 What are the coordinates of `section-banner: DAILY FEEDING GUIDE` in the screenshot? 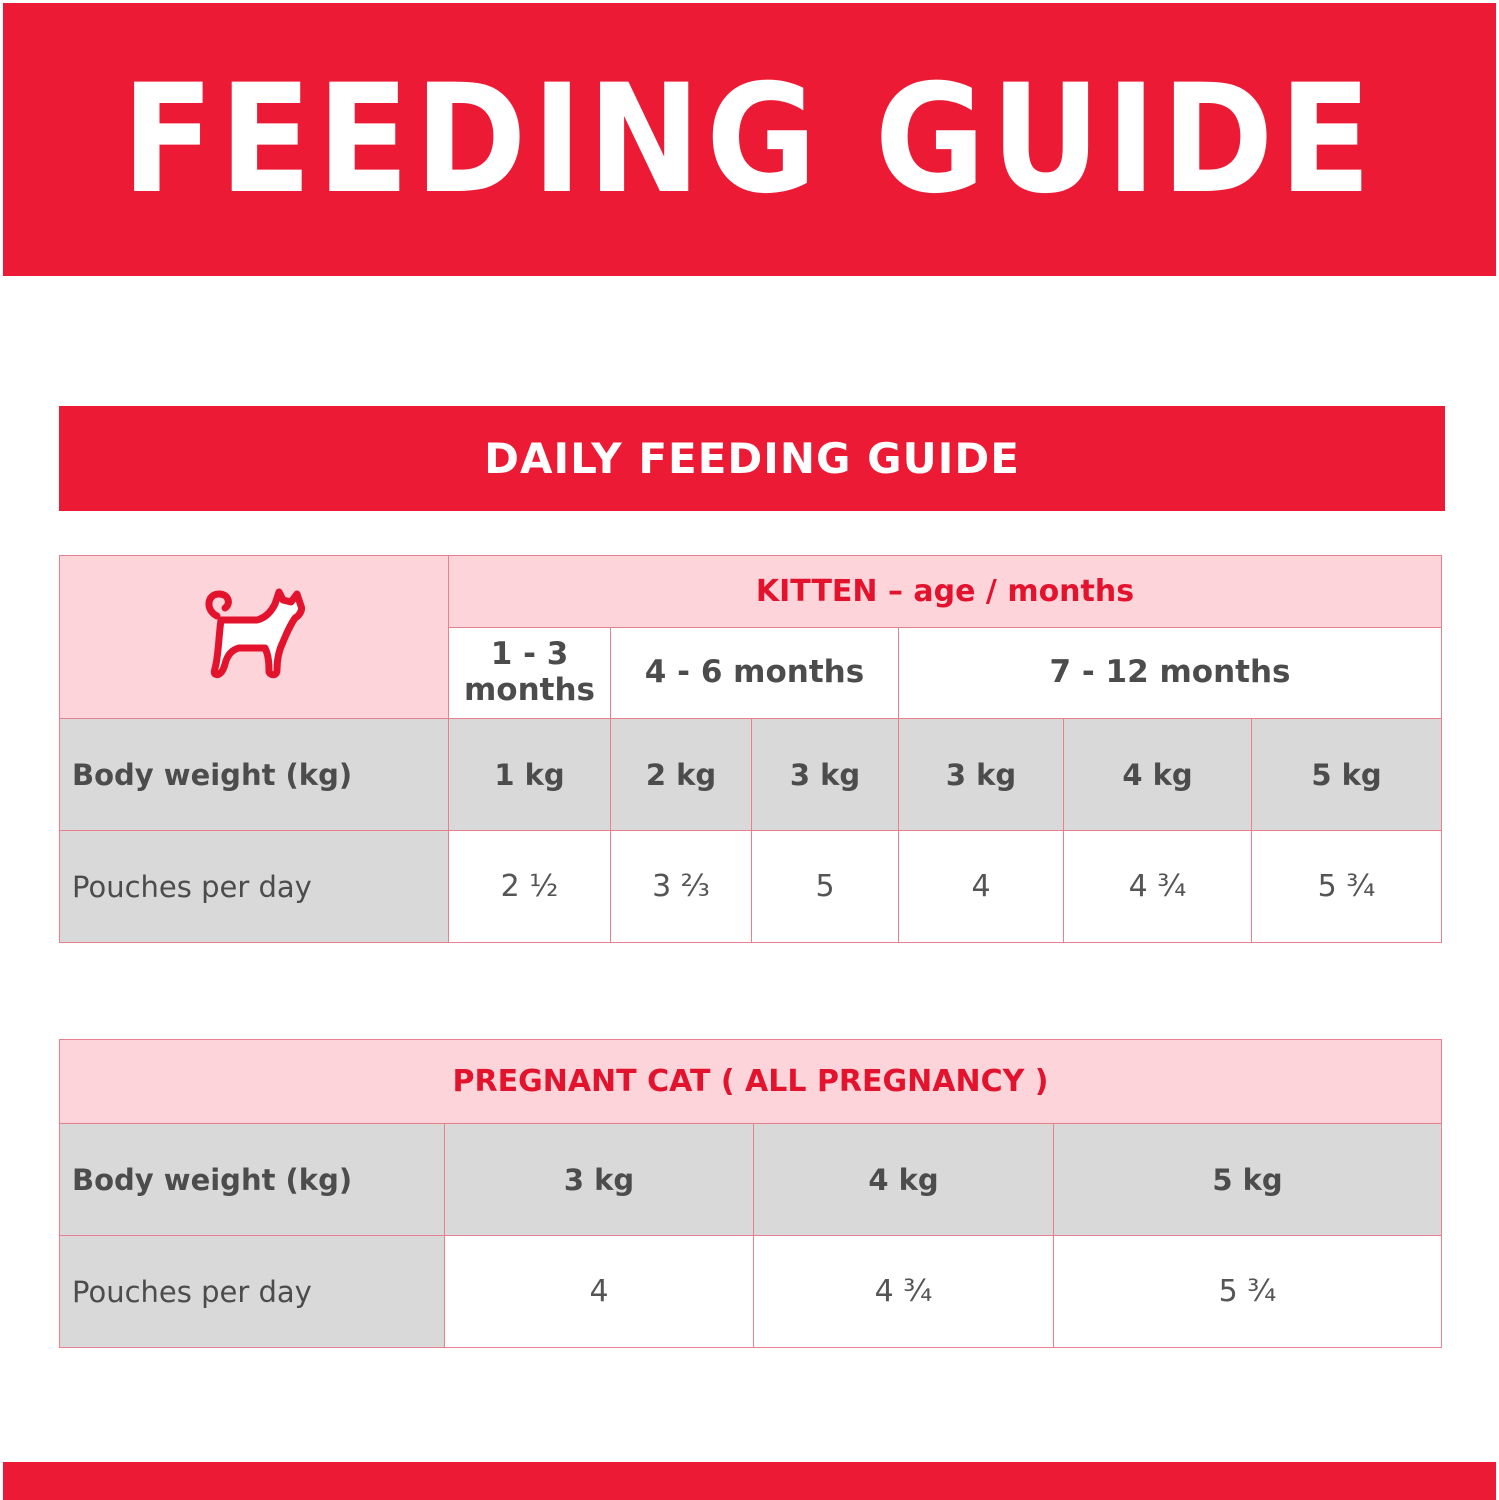 It's located at (752, 458).